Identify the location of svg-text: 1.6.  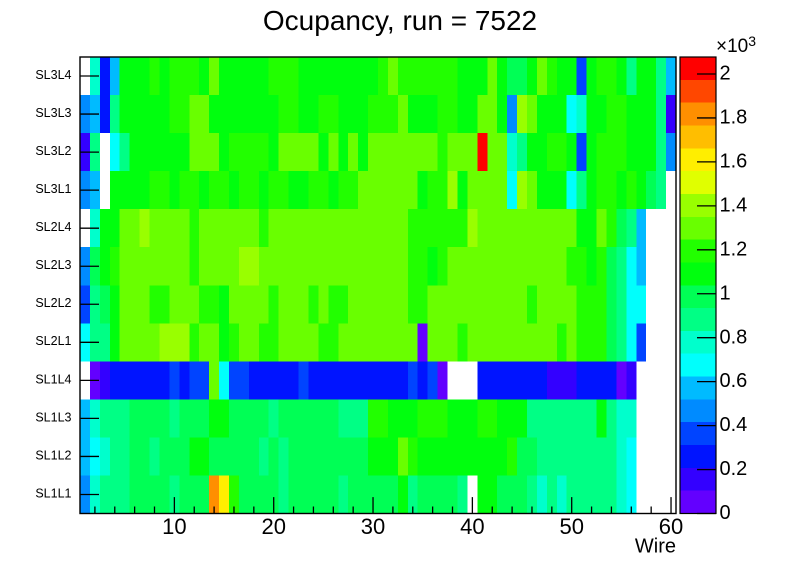
(734, 162).